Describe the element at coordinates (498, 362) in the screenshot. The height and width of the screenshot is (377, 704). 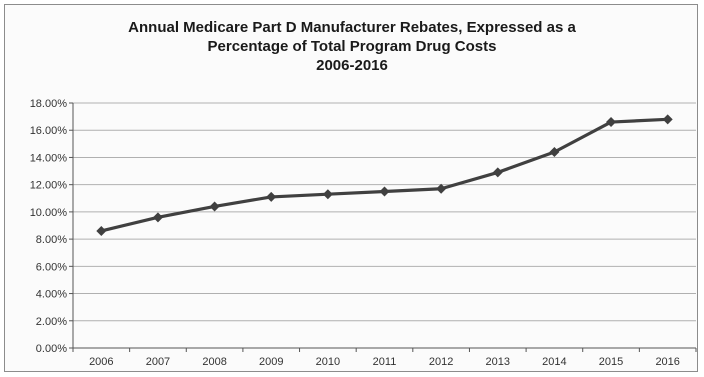
I see `x-tick-label: 2013` at that location.